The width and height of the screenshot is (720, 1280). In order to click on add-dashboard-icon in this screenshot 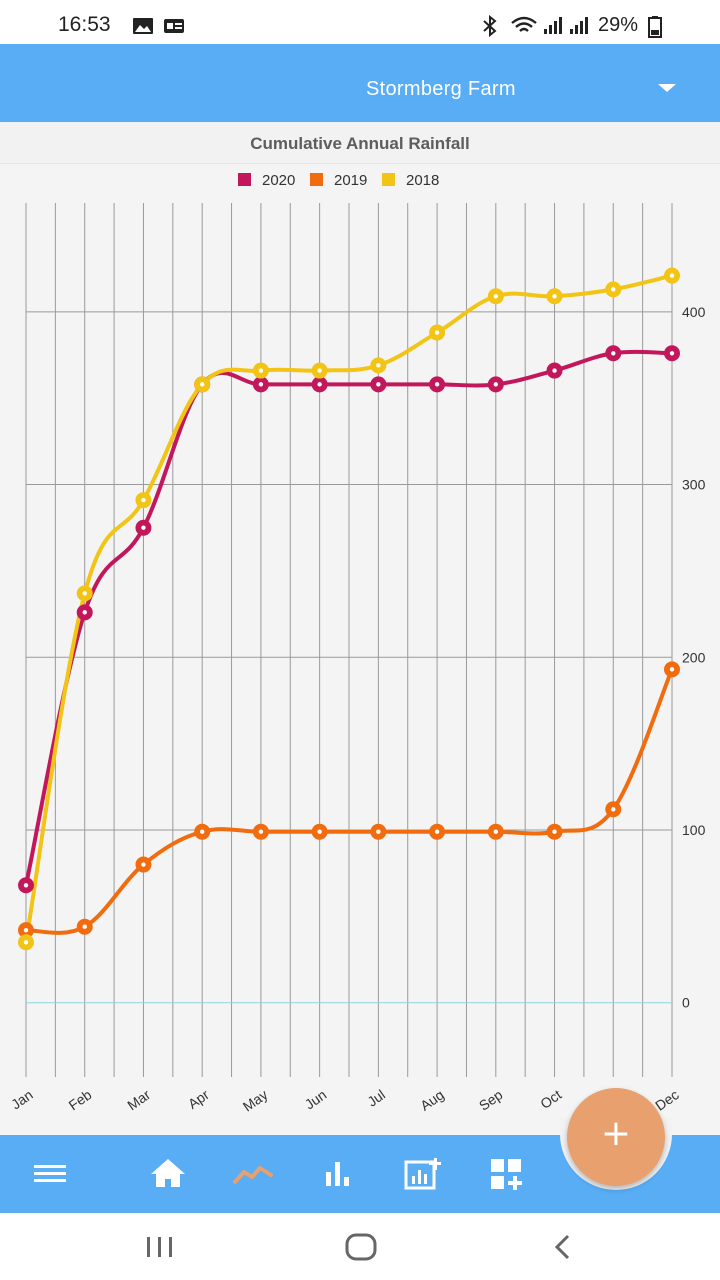, I will do `click(508, 1174)`.